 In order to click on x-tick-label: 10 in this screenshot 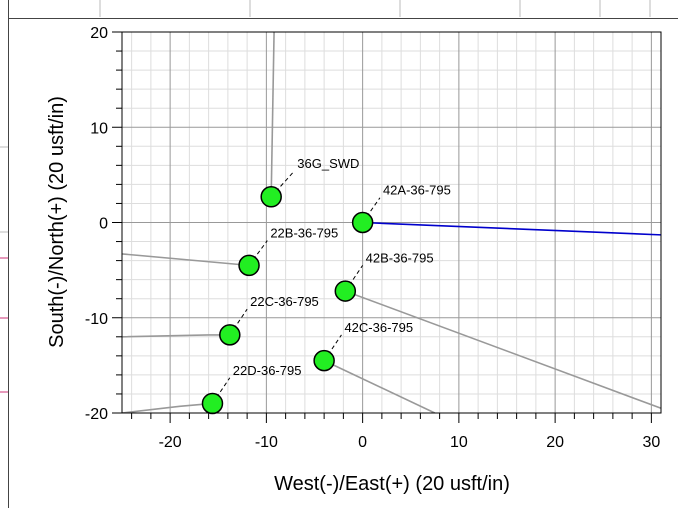, I will do `click(459, 442)`.